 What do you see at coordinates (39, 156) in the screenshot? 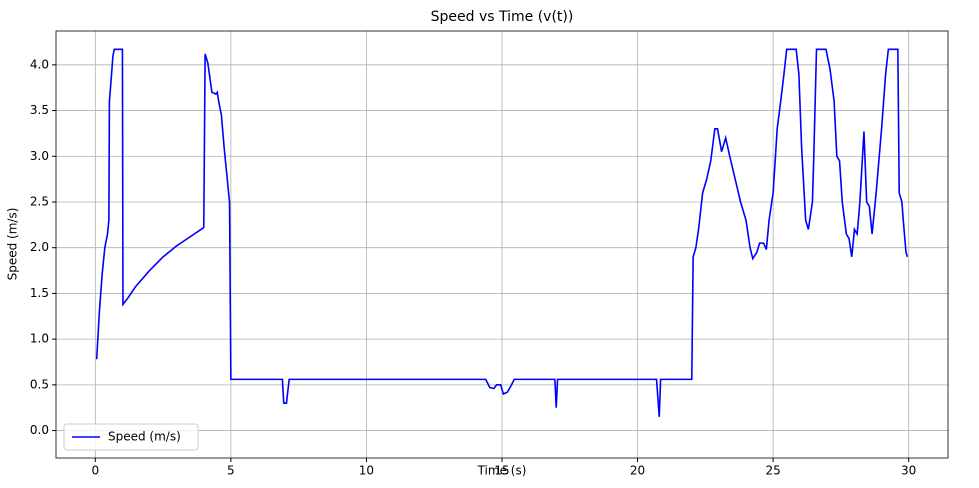
I see `y-tick-label: 3.0` at bounding box center [39, 156].